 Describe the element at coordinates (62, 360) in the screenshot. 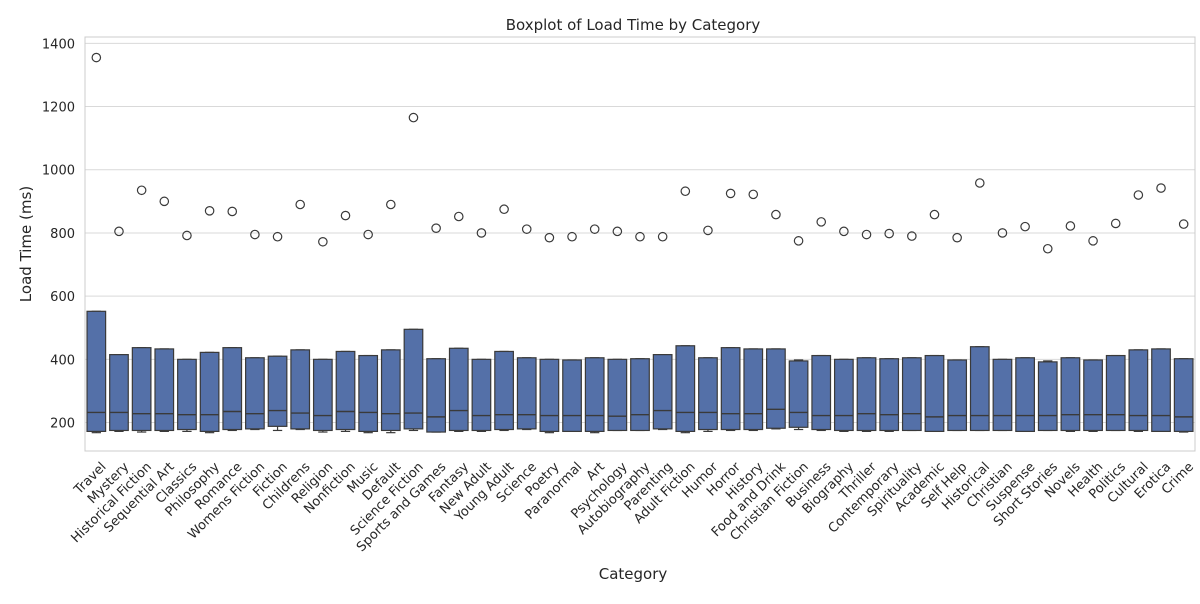

I see `y-tick-label: 400` at that location.